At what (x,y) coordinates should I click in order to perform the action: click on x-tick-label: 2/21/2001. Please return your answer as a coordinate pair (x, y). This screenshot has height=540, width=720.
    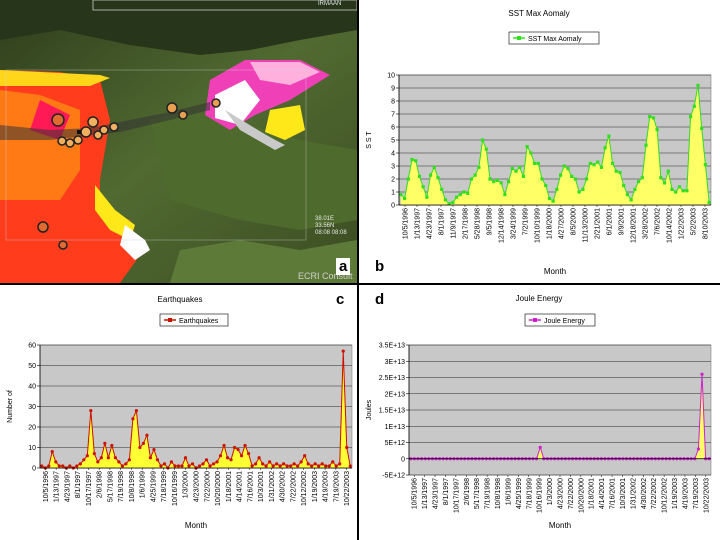
    Looking at the image, I should click on (598, 223).